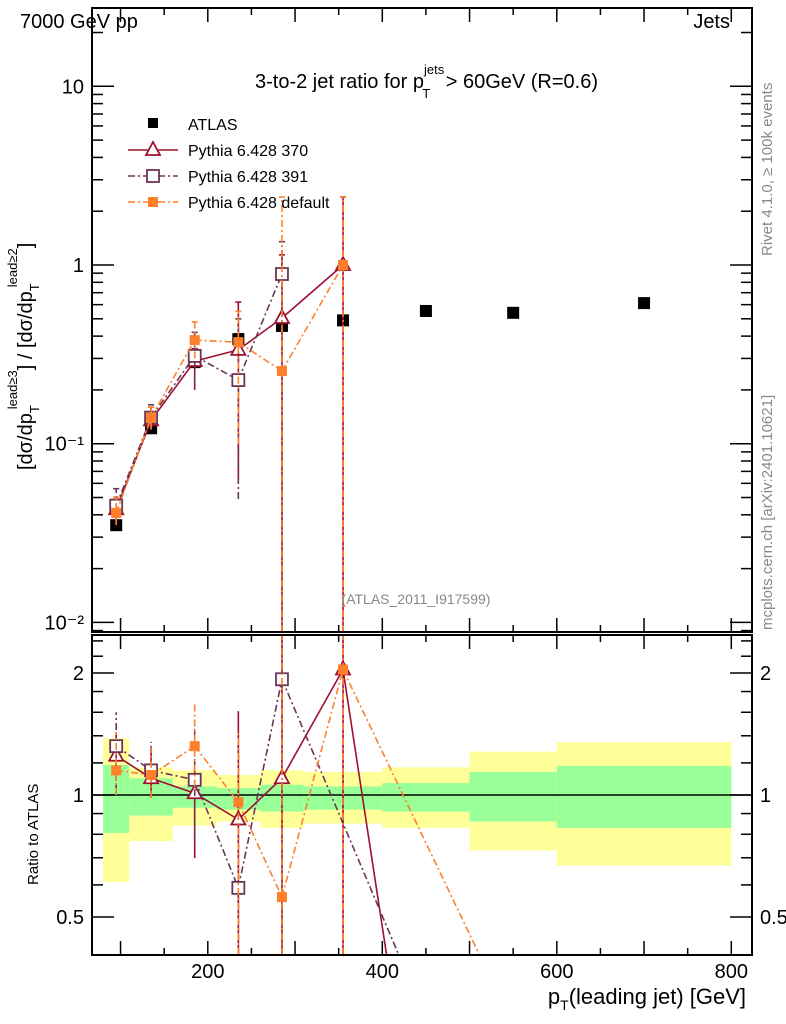 This screenshot has width=786, height=1024. What do you see at coordinates (199, 389) in the screenshot?
I see `series-1-line` at bounding box center [199, 389].